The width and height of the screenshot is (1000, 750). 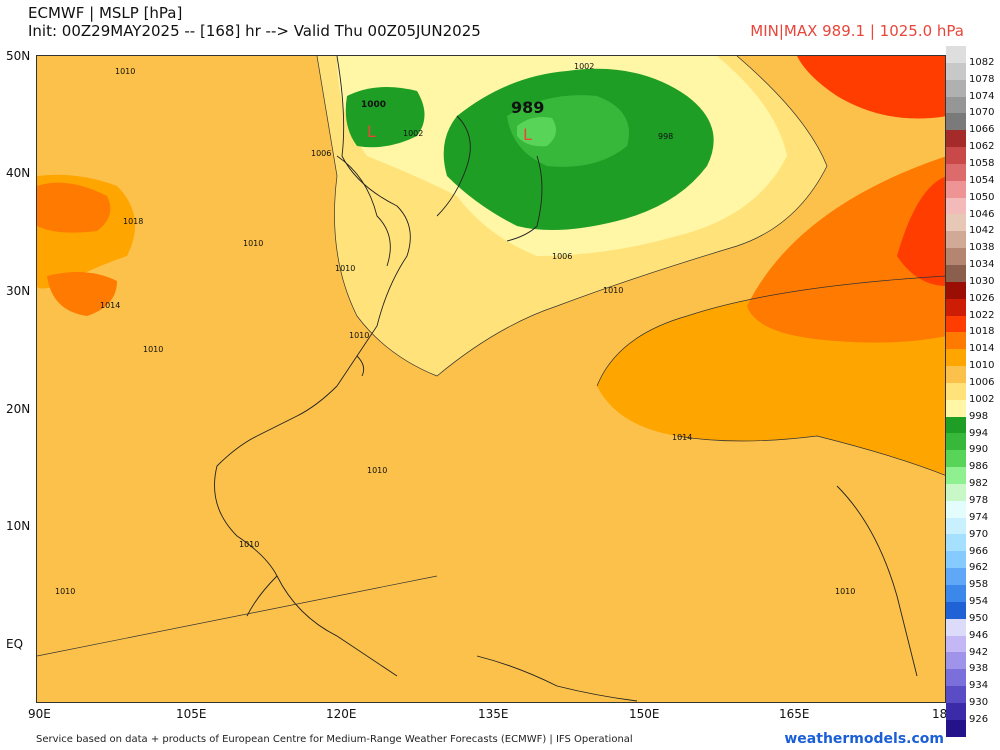 What do you see at coordinates (373, 105) in the screenshot?
I see `low-west-value: 1000` at bounding box center [373, 105].